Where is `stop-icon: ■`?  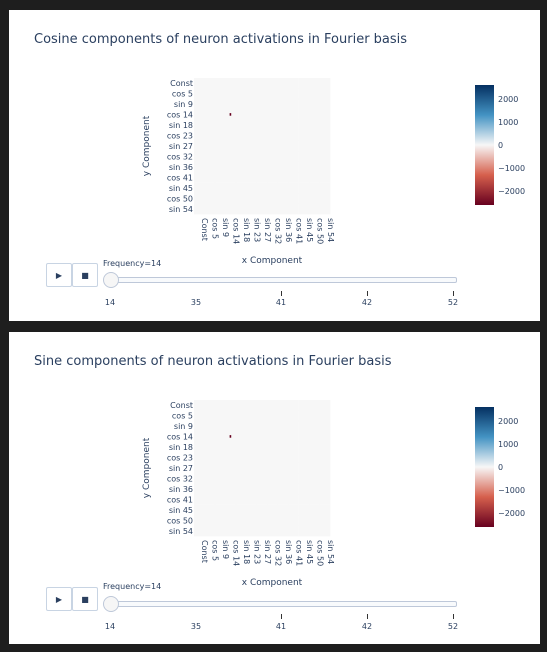 stop-icon: ■ is located at coordinates (85, 599).